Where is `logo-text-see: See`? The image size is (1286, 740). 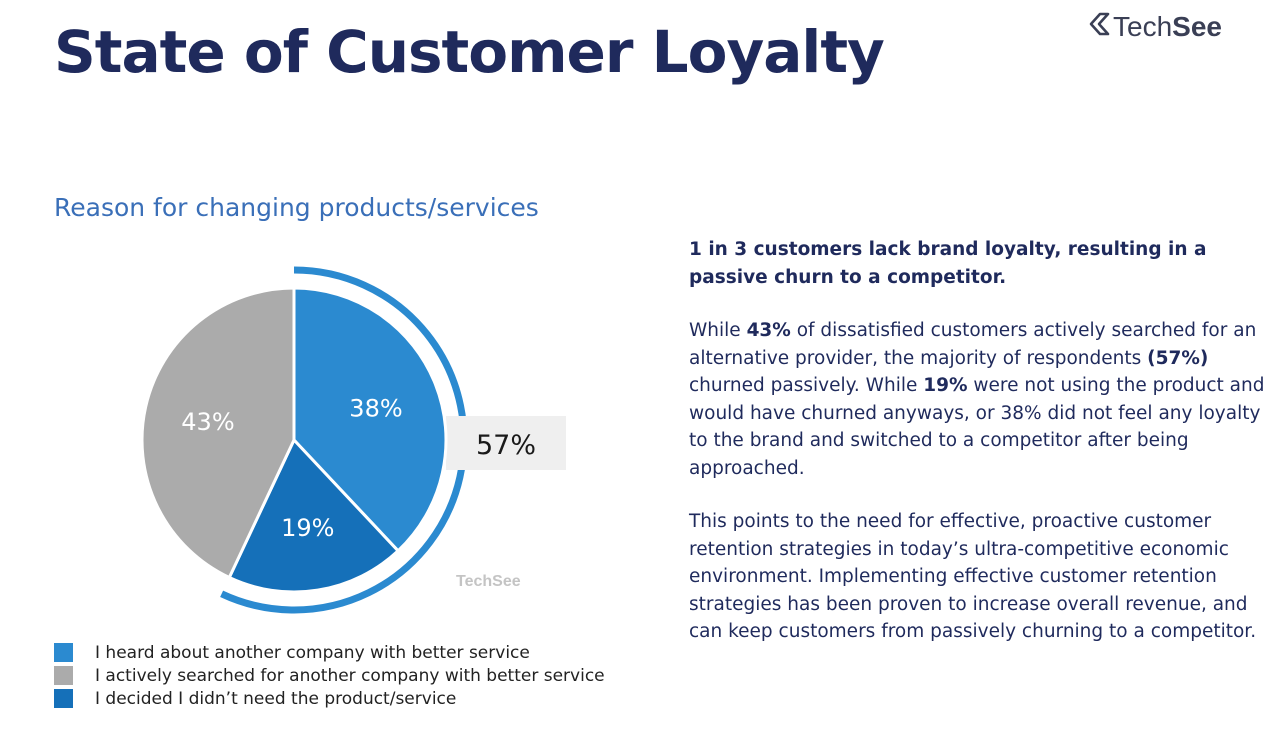 logo-text-see: See is located at coordinates (1197, 26).